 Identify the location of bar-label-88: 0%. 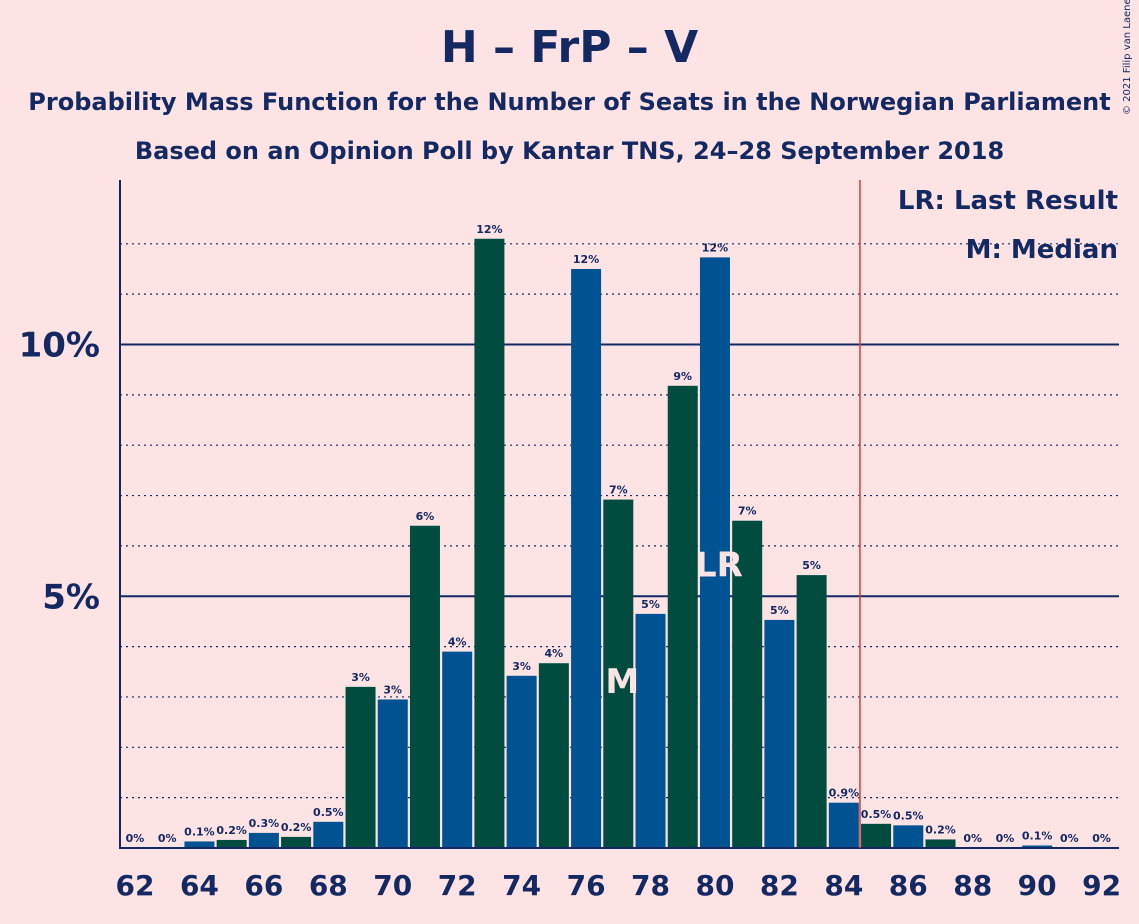
(972, 838).